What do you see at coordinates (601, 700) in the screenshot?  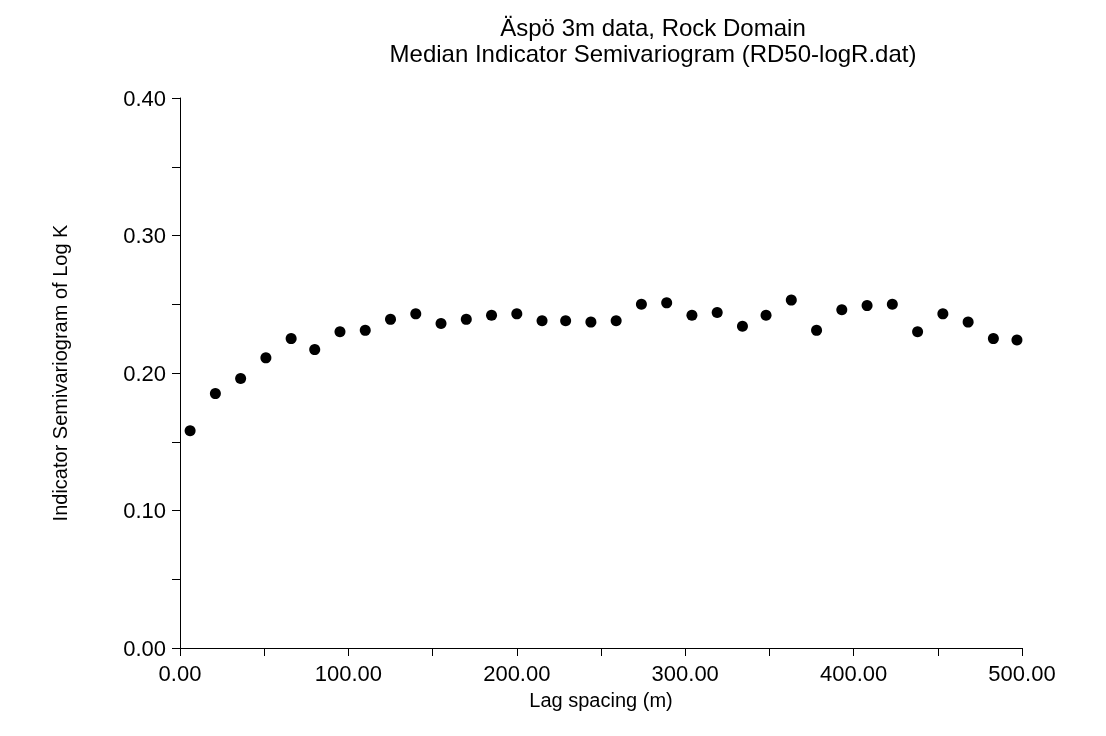 I see `x-axis-title: Lag spacing (m)` at bounding box center [601, 700].